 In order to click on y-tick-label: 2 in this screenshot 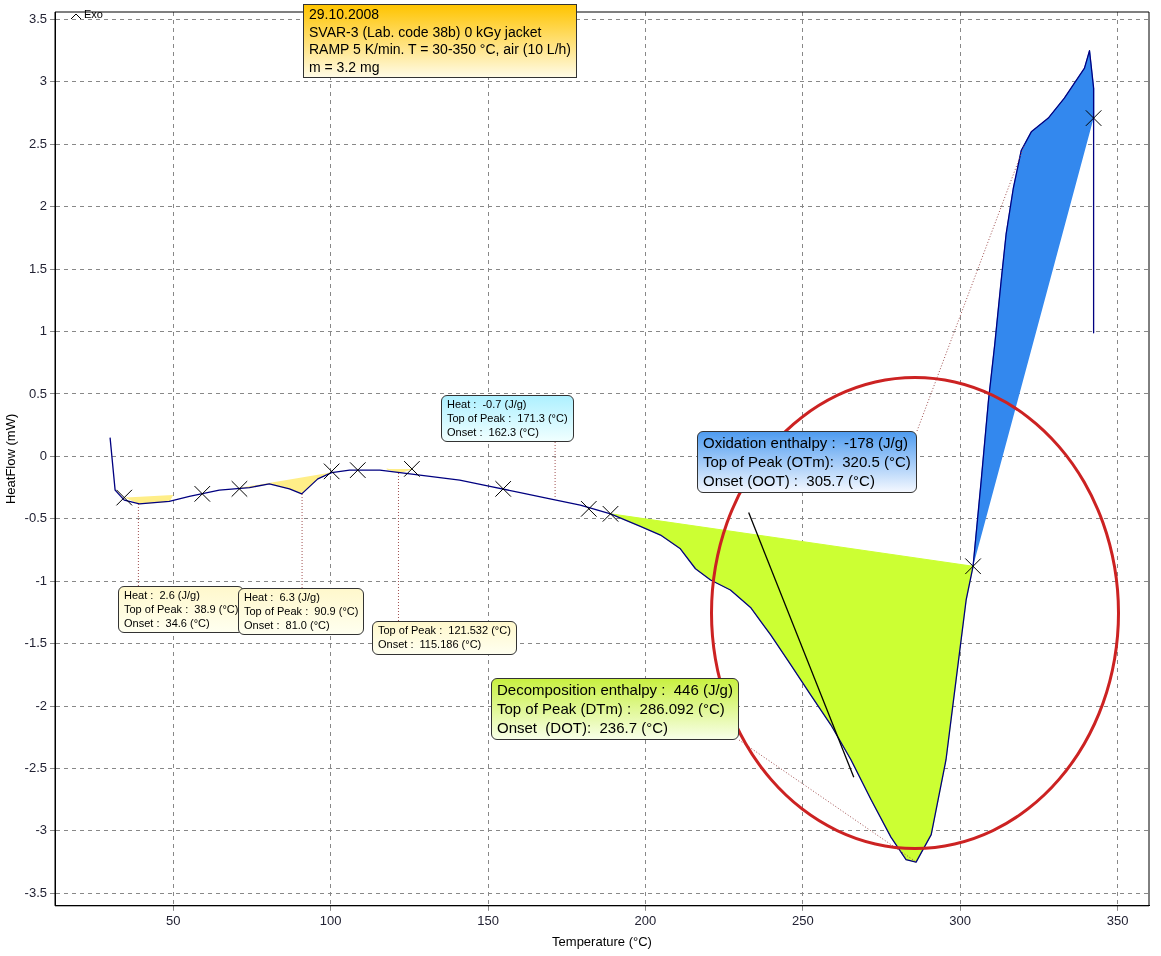, I will do `click(43, 206)`.